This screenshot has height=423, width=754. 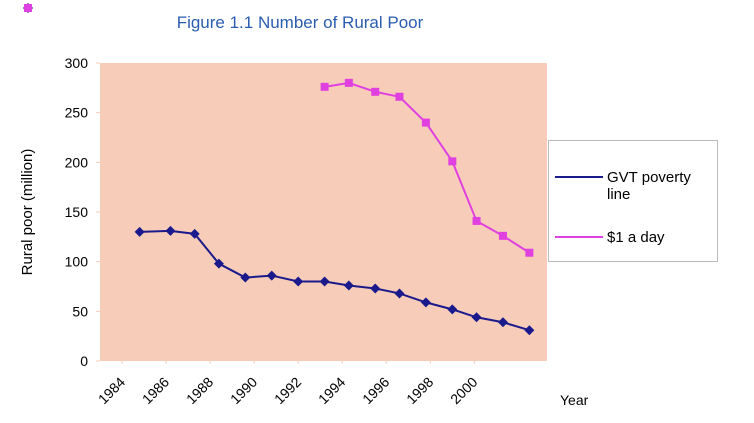 I want to click on y-tick-label: 0, so click(x=84, y=361).